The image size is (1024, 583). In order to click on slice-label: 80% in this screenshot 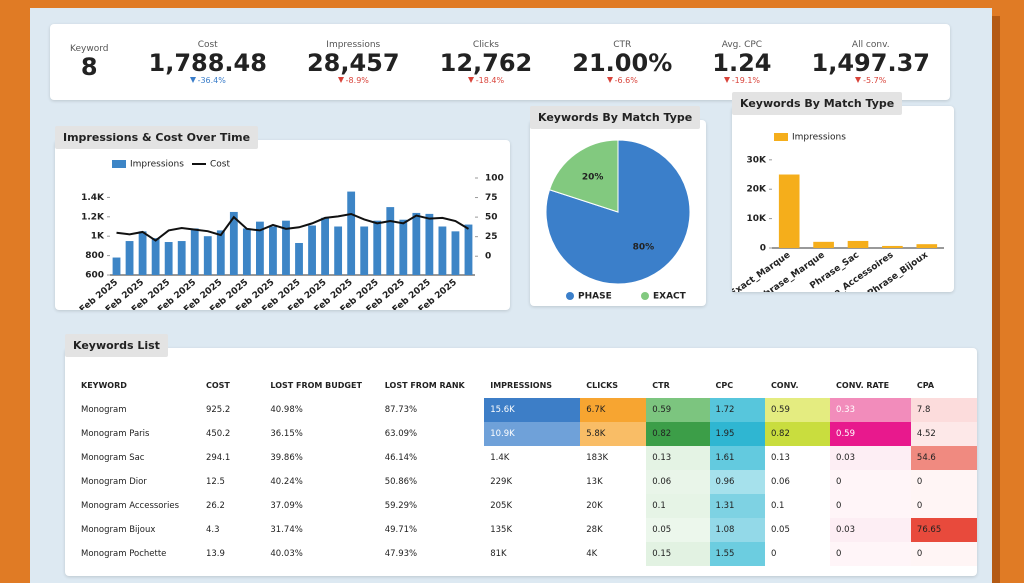, I will do `click(644, 247)`.